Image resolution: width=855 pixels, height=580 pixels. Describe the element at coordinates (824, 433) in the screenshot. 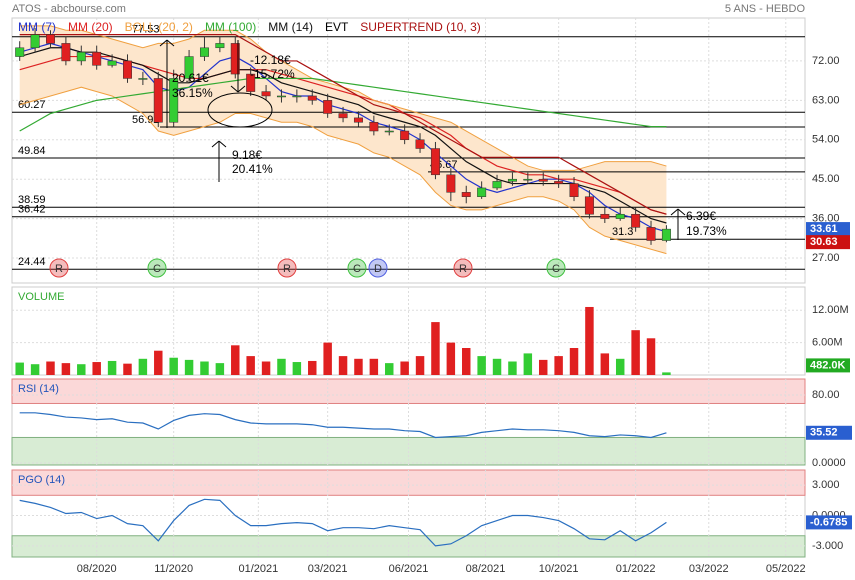

I see `last-value-label: 35.52` at that location.